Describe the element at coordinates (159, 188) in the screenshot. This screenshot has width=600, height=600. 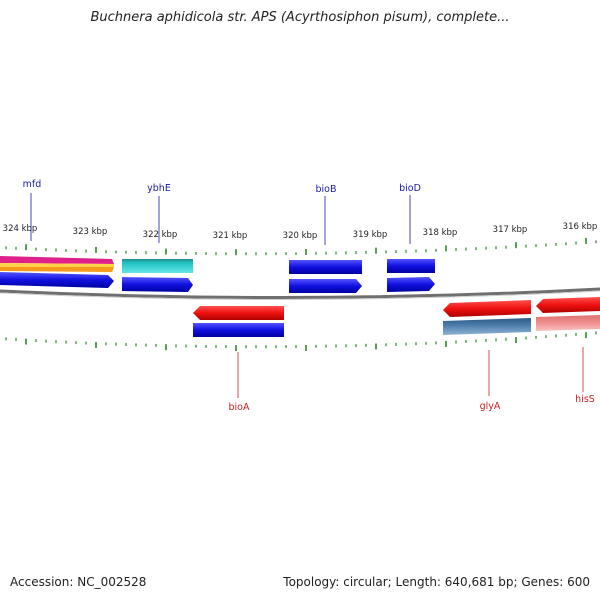
I see `gene-label-ybhE: ybhE` at that location.